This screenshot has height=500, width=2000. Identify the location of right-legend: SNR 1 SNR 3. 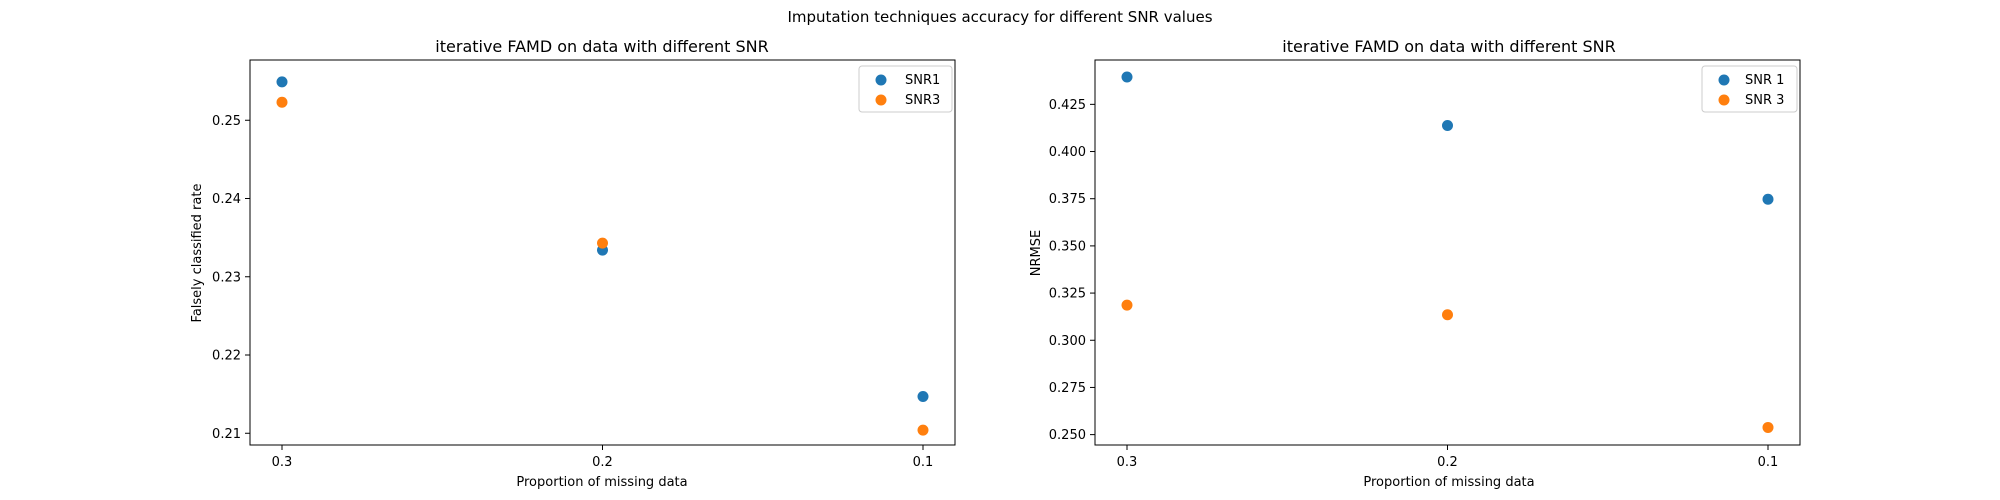
(1749, 89).